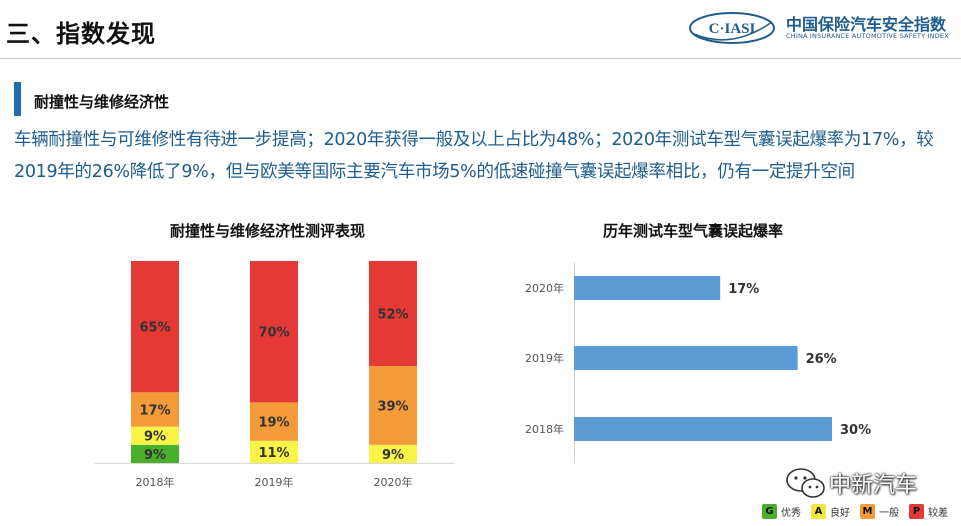 The image size is (961, 526). Describe the element at coordinates (916, 511) in the screenshot. I see `legend-swatch-p: P` at that location.